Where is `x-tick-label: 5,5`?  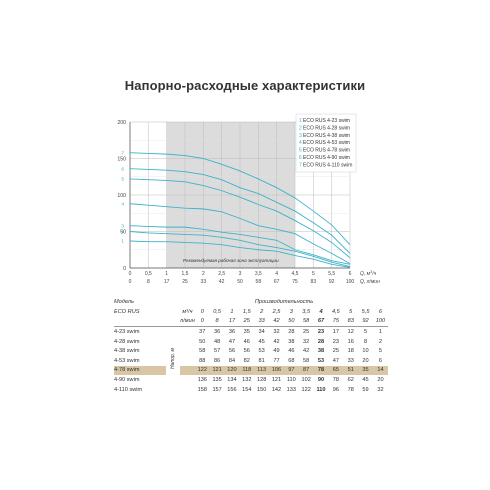
x-tick-label: 5,5 is located at coordinates (331, 274).